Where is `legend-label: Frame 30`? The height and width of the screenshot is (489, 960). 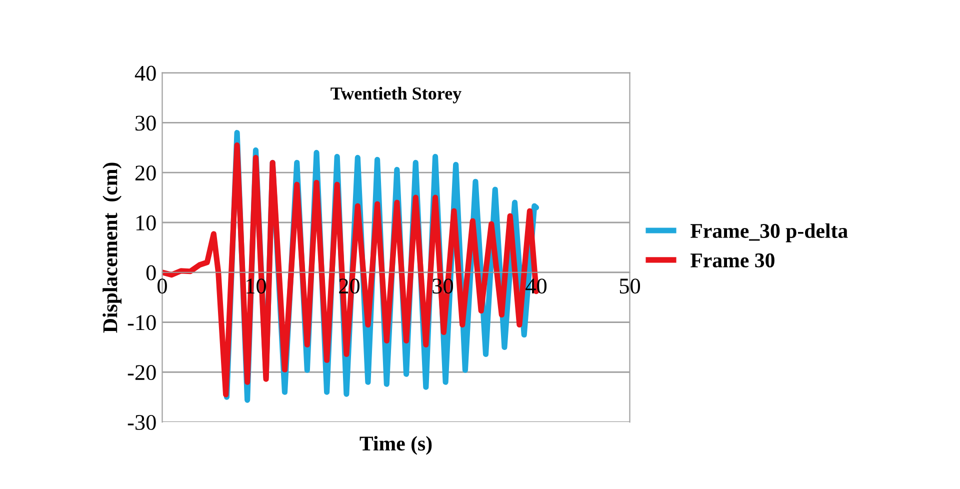 legend-label: Frame 30 is located at coordinates (732, 260).